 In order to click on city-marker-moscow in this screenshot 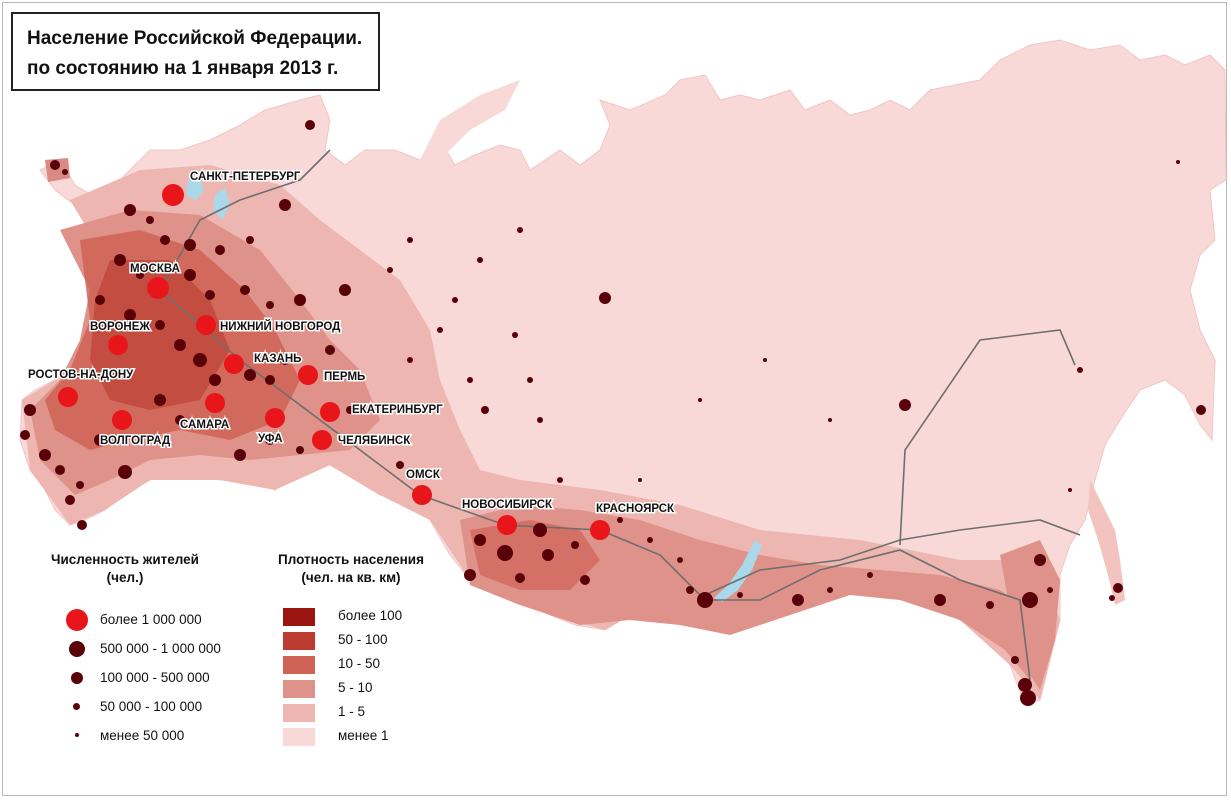, I will do `click(158, 288)`.